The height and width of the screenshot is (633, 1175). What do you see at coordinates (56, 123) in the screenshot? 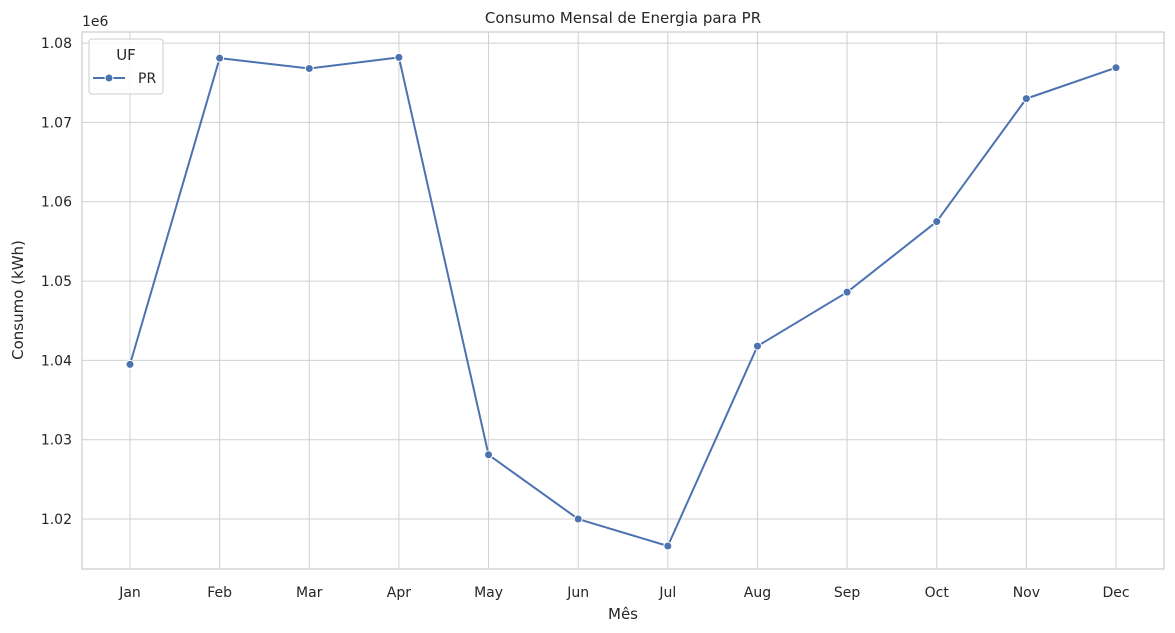
I see `y-tick-label: 1.07` at bounding box center [56, 123].